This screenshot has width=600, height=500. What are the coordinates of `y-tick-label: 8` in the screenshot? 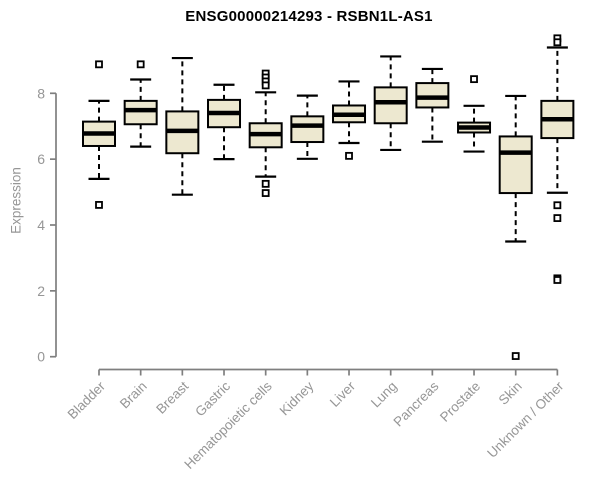 It's located at (41, 93).